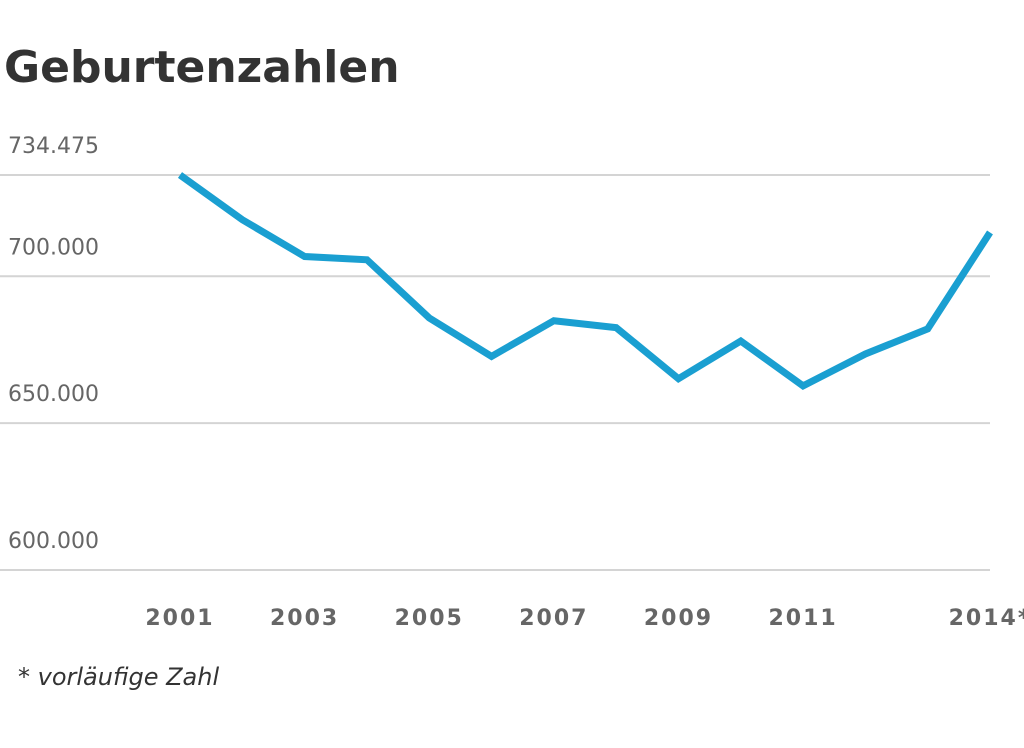  What do you see at coordinates (179, 618) in the screenshot?
I see `x-tick-label: 2001` at bounding box center [179, 618].